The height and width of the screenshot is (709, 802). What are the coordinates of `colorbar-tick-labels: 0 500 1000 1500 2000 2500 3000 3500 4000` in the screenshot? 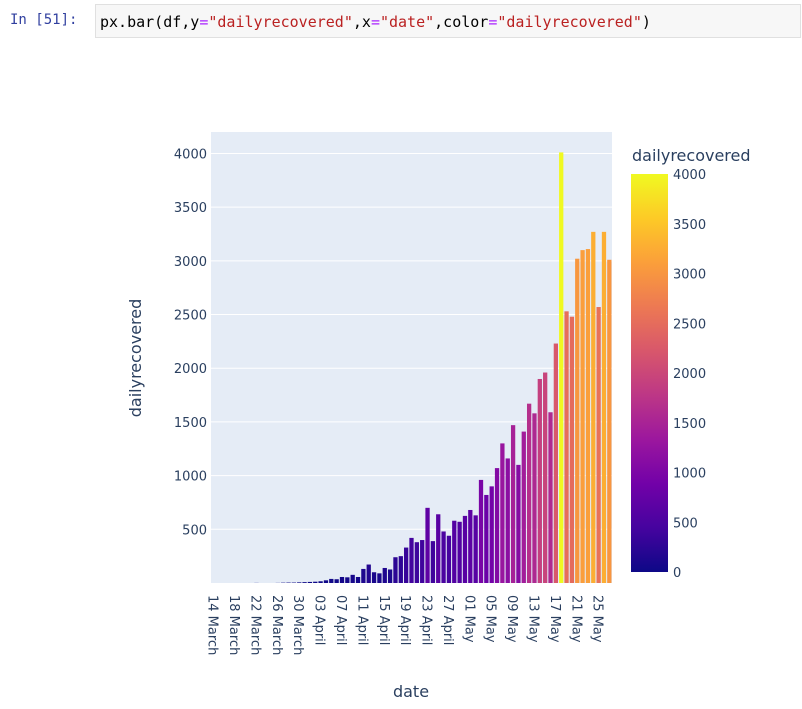 It's located at (689, 374).